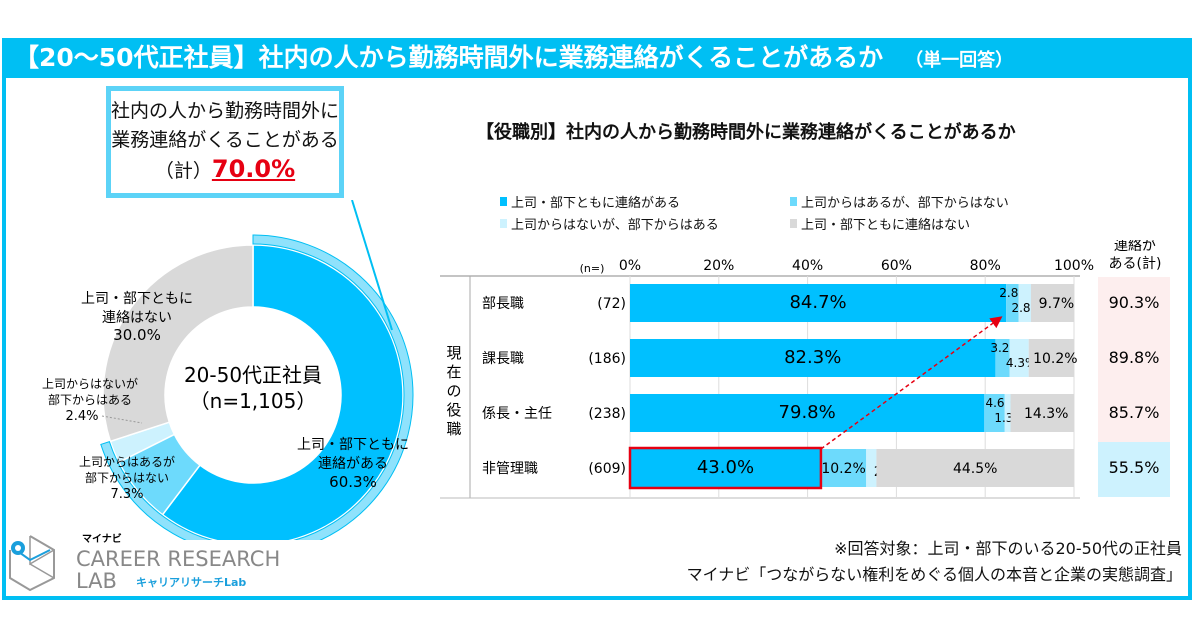  Describe the element at coordinates (896, 266) in the screenshot. I see `x-tick-label: 60%` at that location.